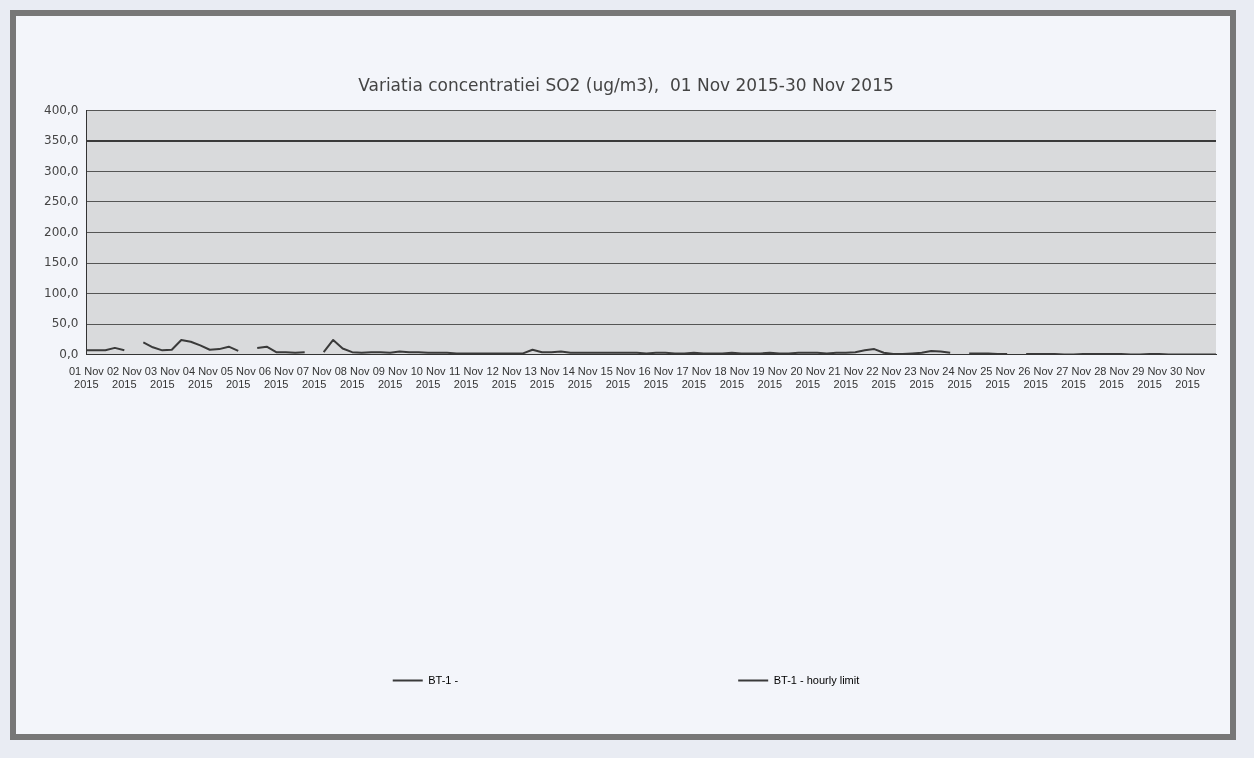 The height and width of the screenshot is (758, 1254). What do you see at coordinates (808, 378) in the screenshot?
I see `x-tick-label: 20 Nov 2015` at bounding box center [808, 378].